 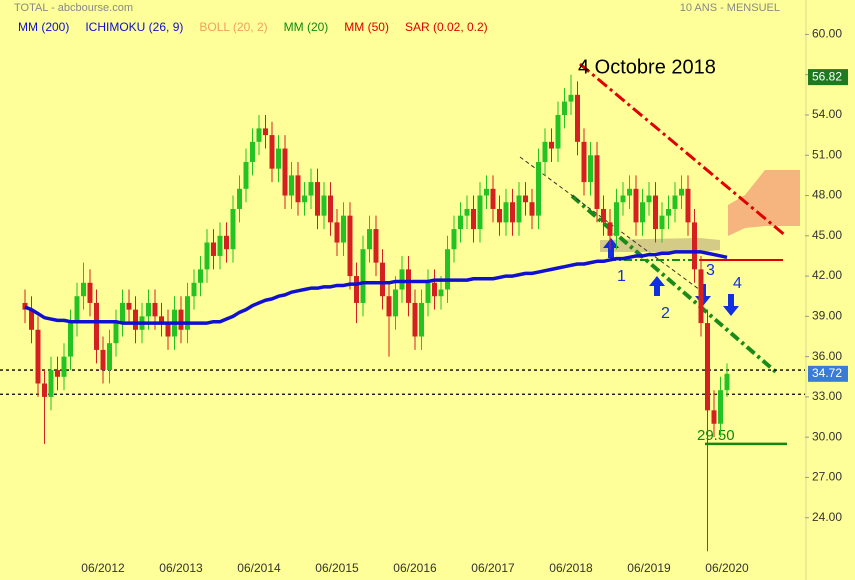 What do you see at coordinates (446, 27) in the screenshot?
I see `legend-entry: SAR (0.02, 0.2)` at bounding box center [446, 27].